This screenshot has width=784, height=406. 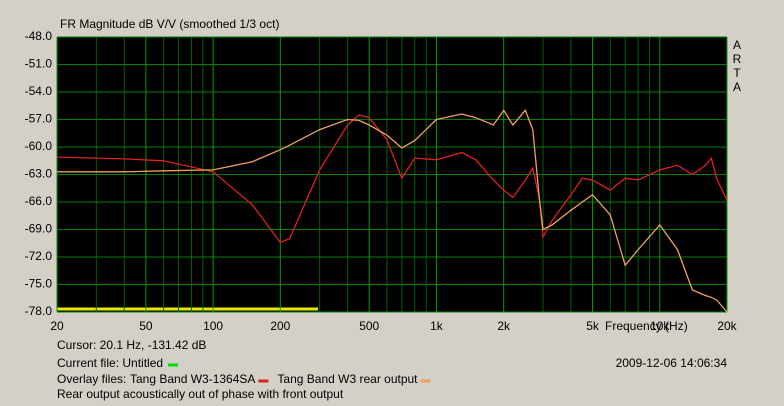 I want to click on x-tick-label: 5k, so click(x=593, y=326).